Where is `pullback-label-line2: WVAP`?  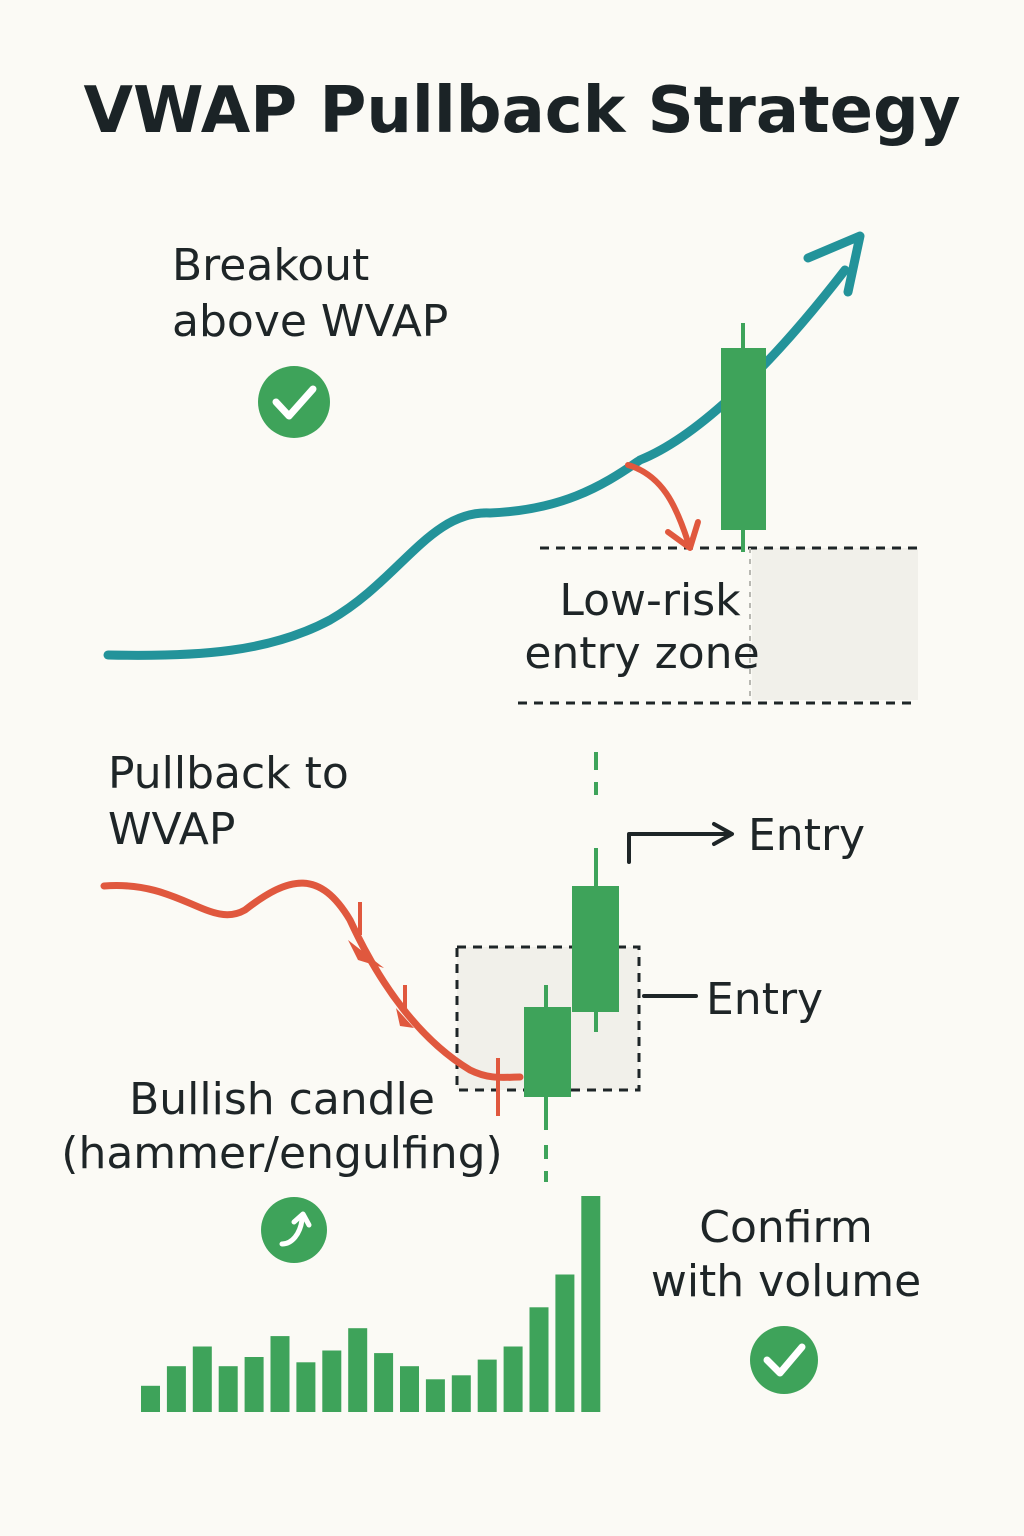 pullback-label-line2: WVAP is located at coordinates (171, 829).